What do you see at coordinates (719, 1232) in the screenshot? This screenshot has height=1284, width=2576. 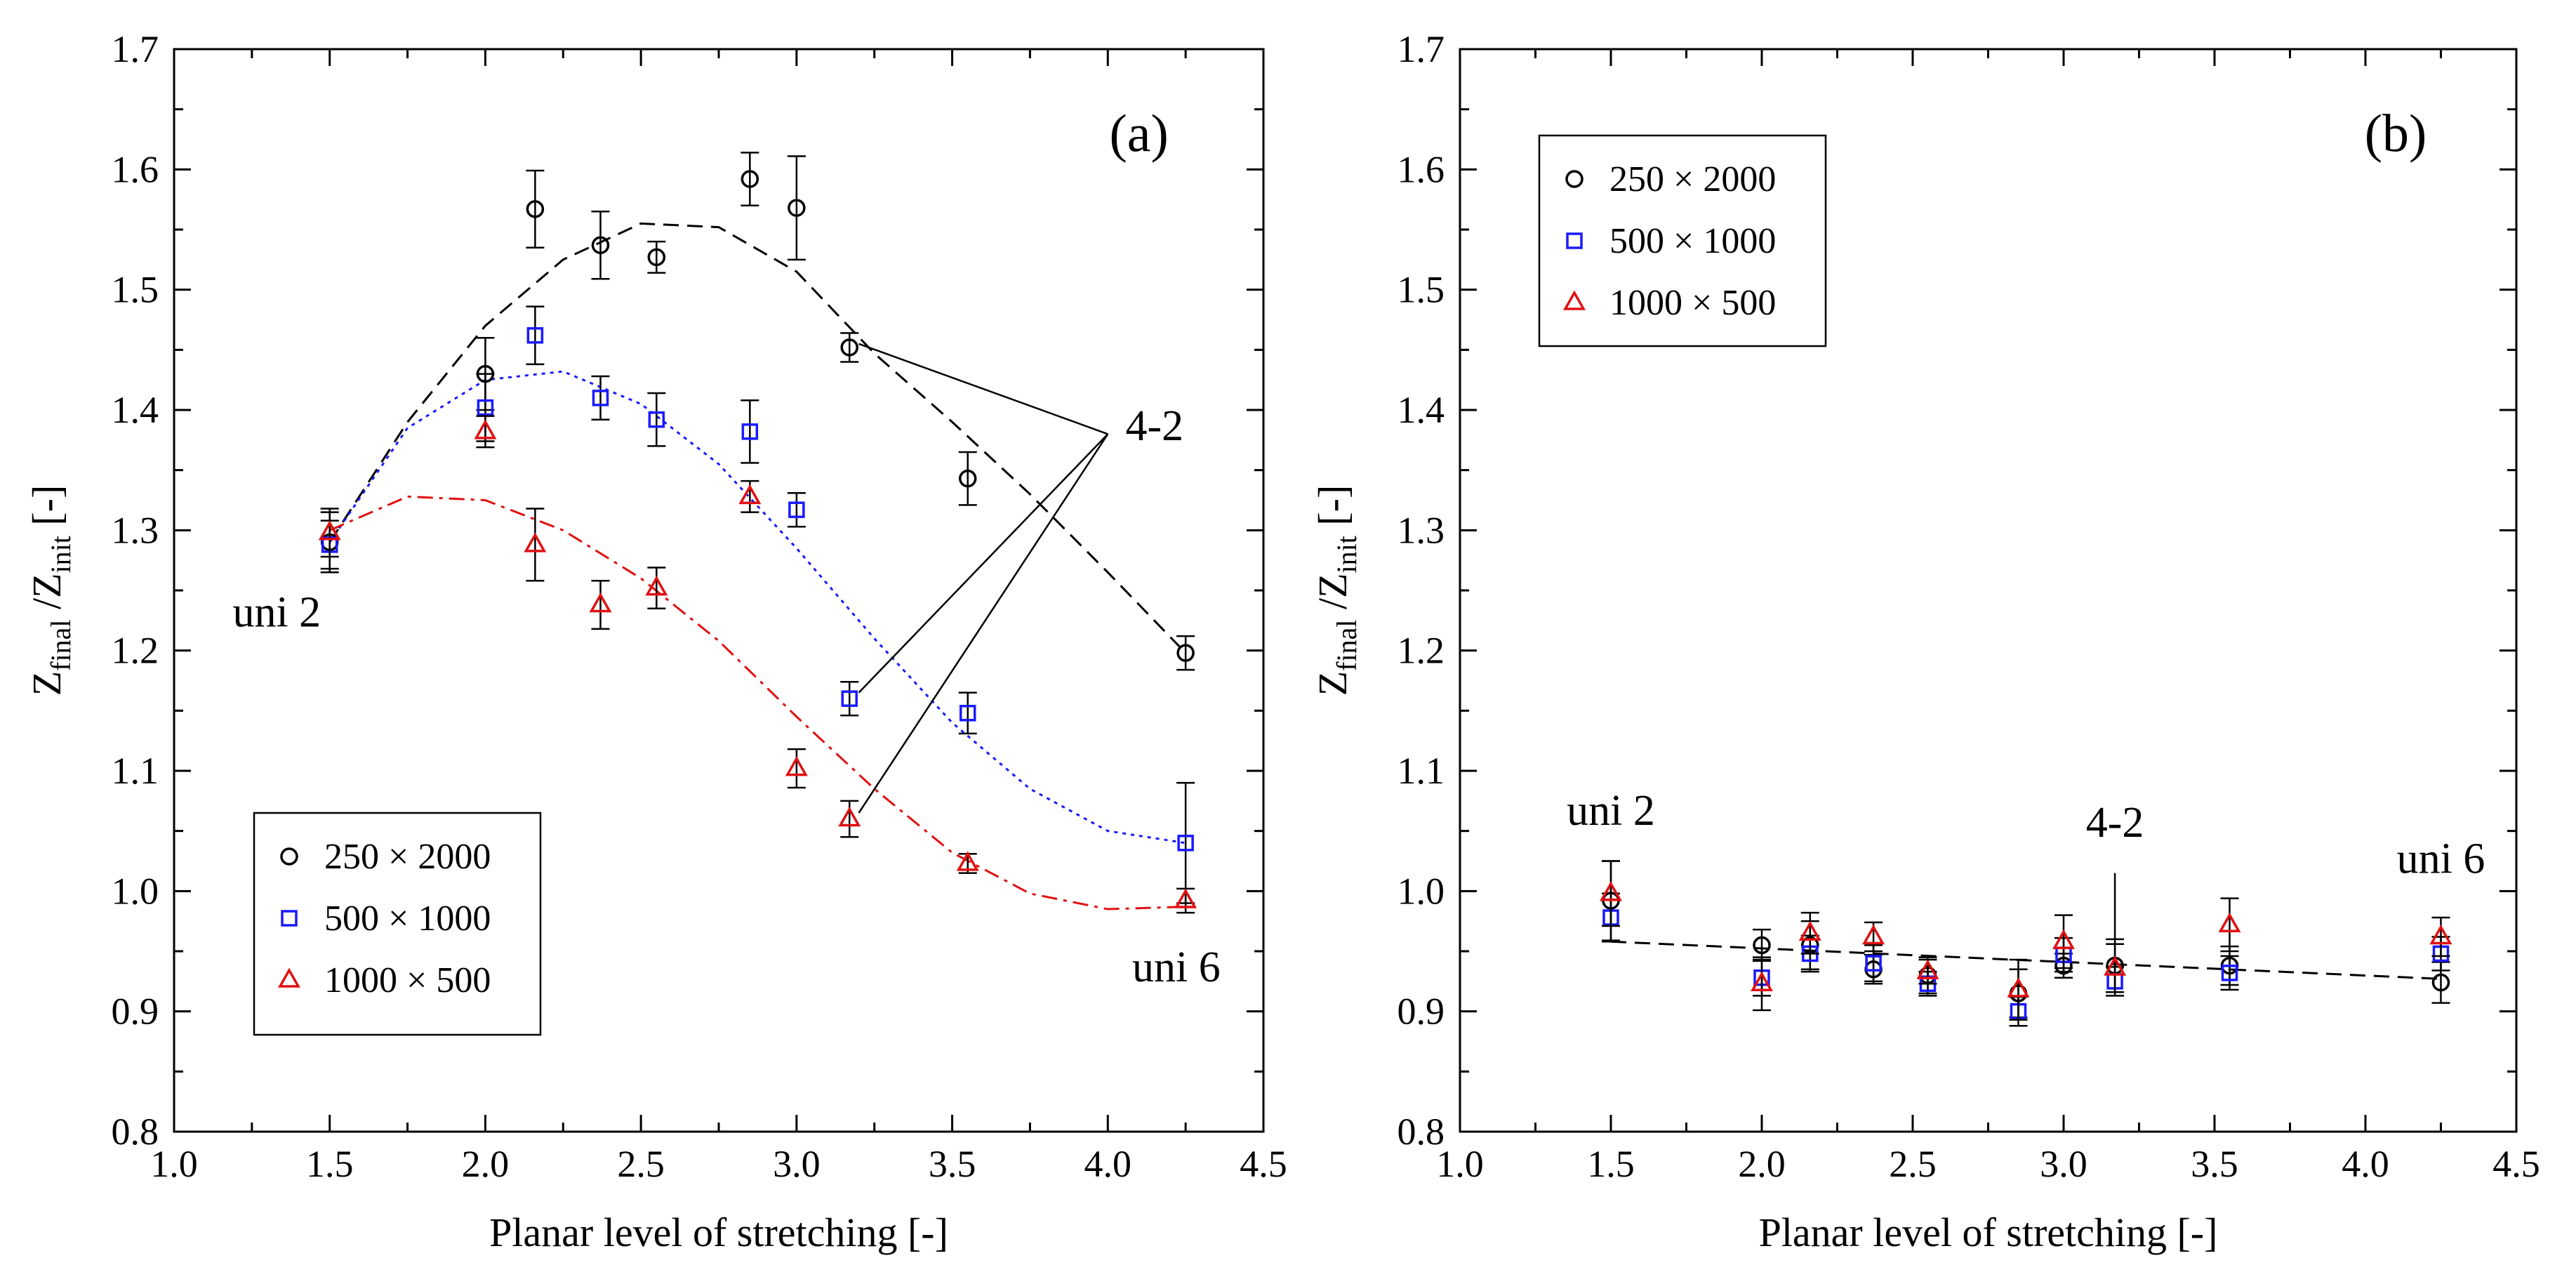 I see `x-axis-title: Planar level of stretching [-]` at bounding box center [719, 1232].